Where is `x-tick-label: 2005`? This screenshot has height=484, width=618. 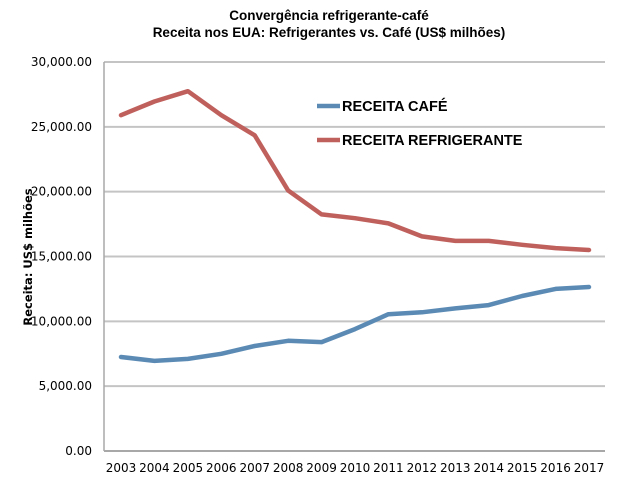
x-tick-label: 2005 is located at coordinates (188, 468).